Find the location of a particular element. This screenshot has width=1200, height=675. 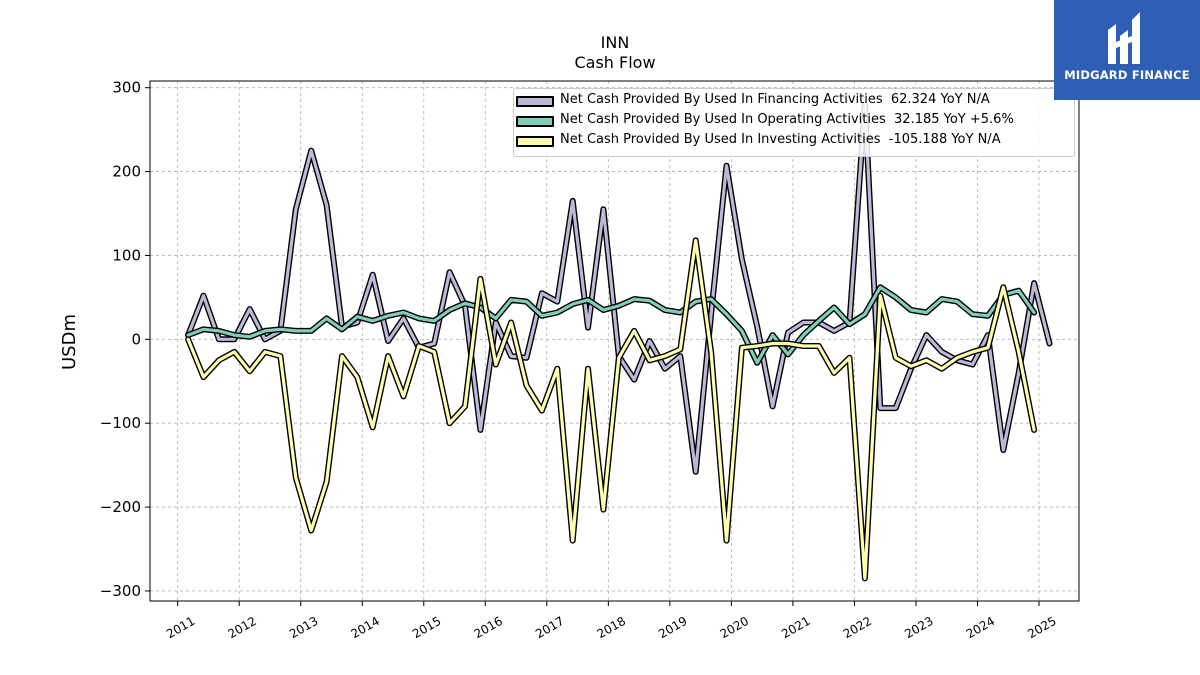

x-tick-label: 2016 is located at coordinates (488, 627).